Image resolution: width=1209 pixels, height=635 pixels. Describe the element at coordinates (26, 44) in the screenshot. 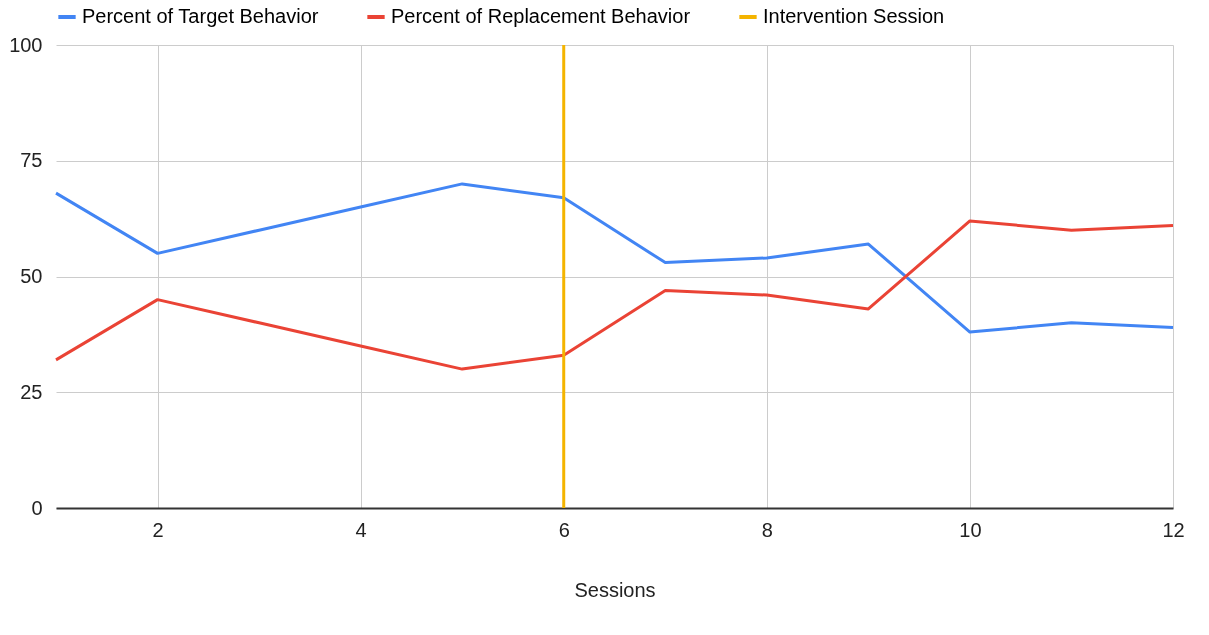

I see `y-tick-label: 100` at that location.